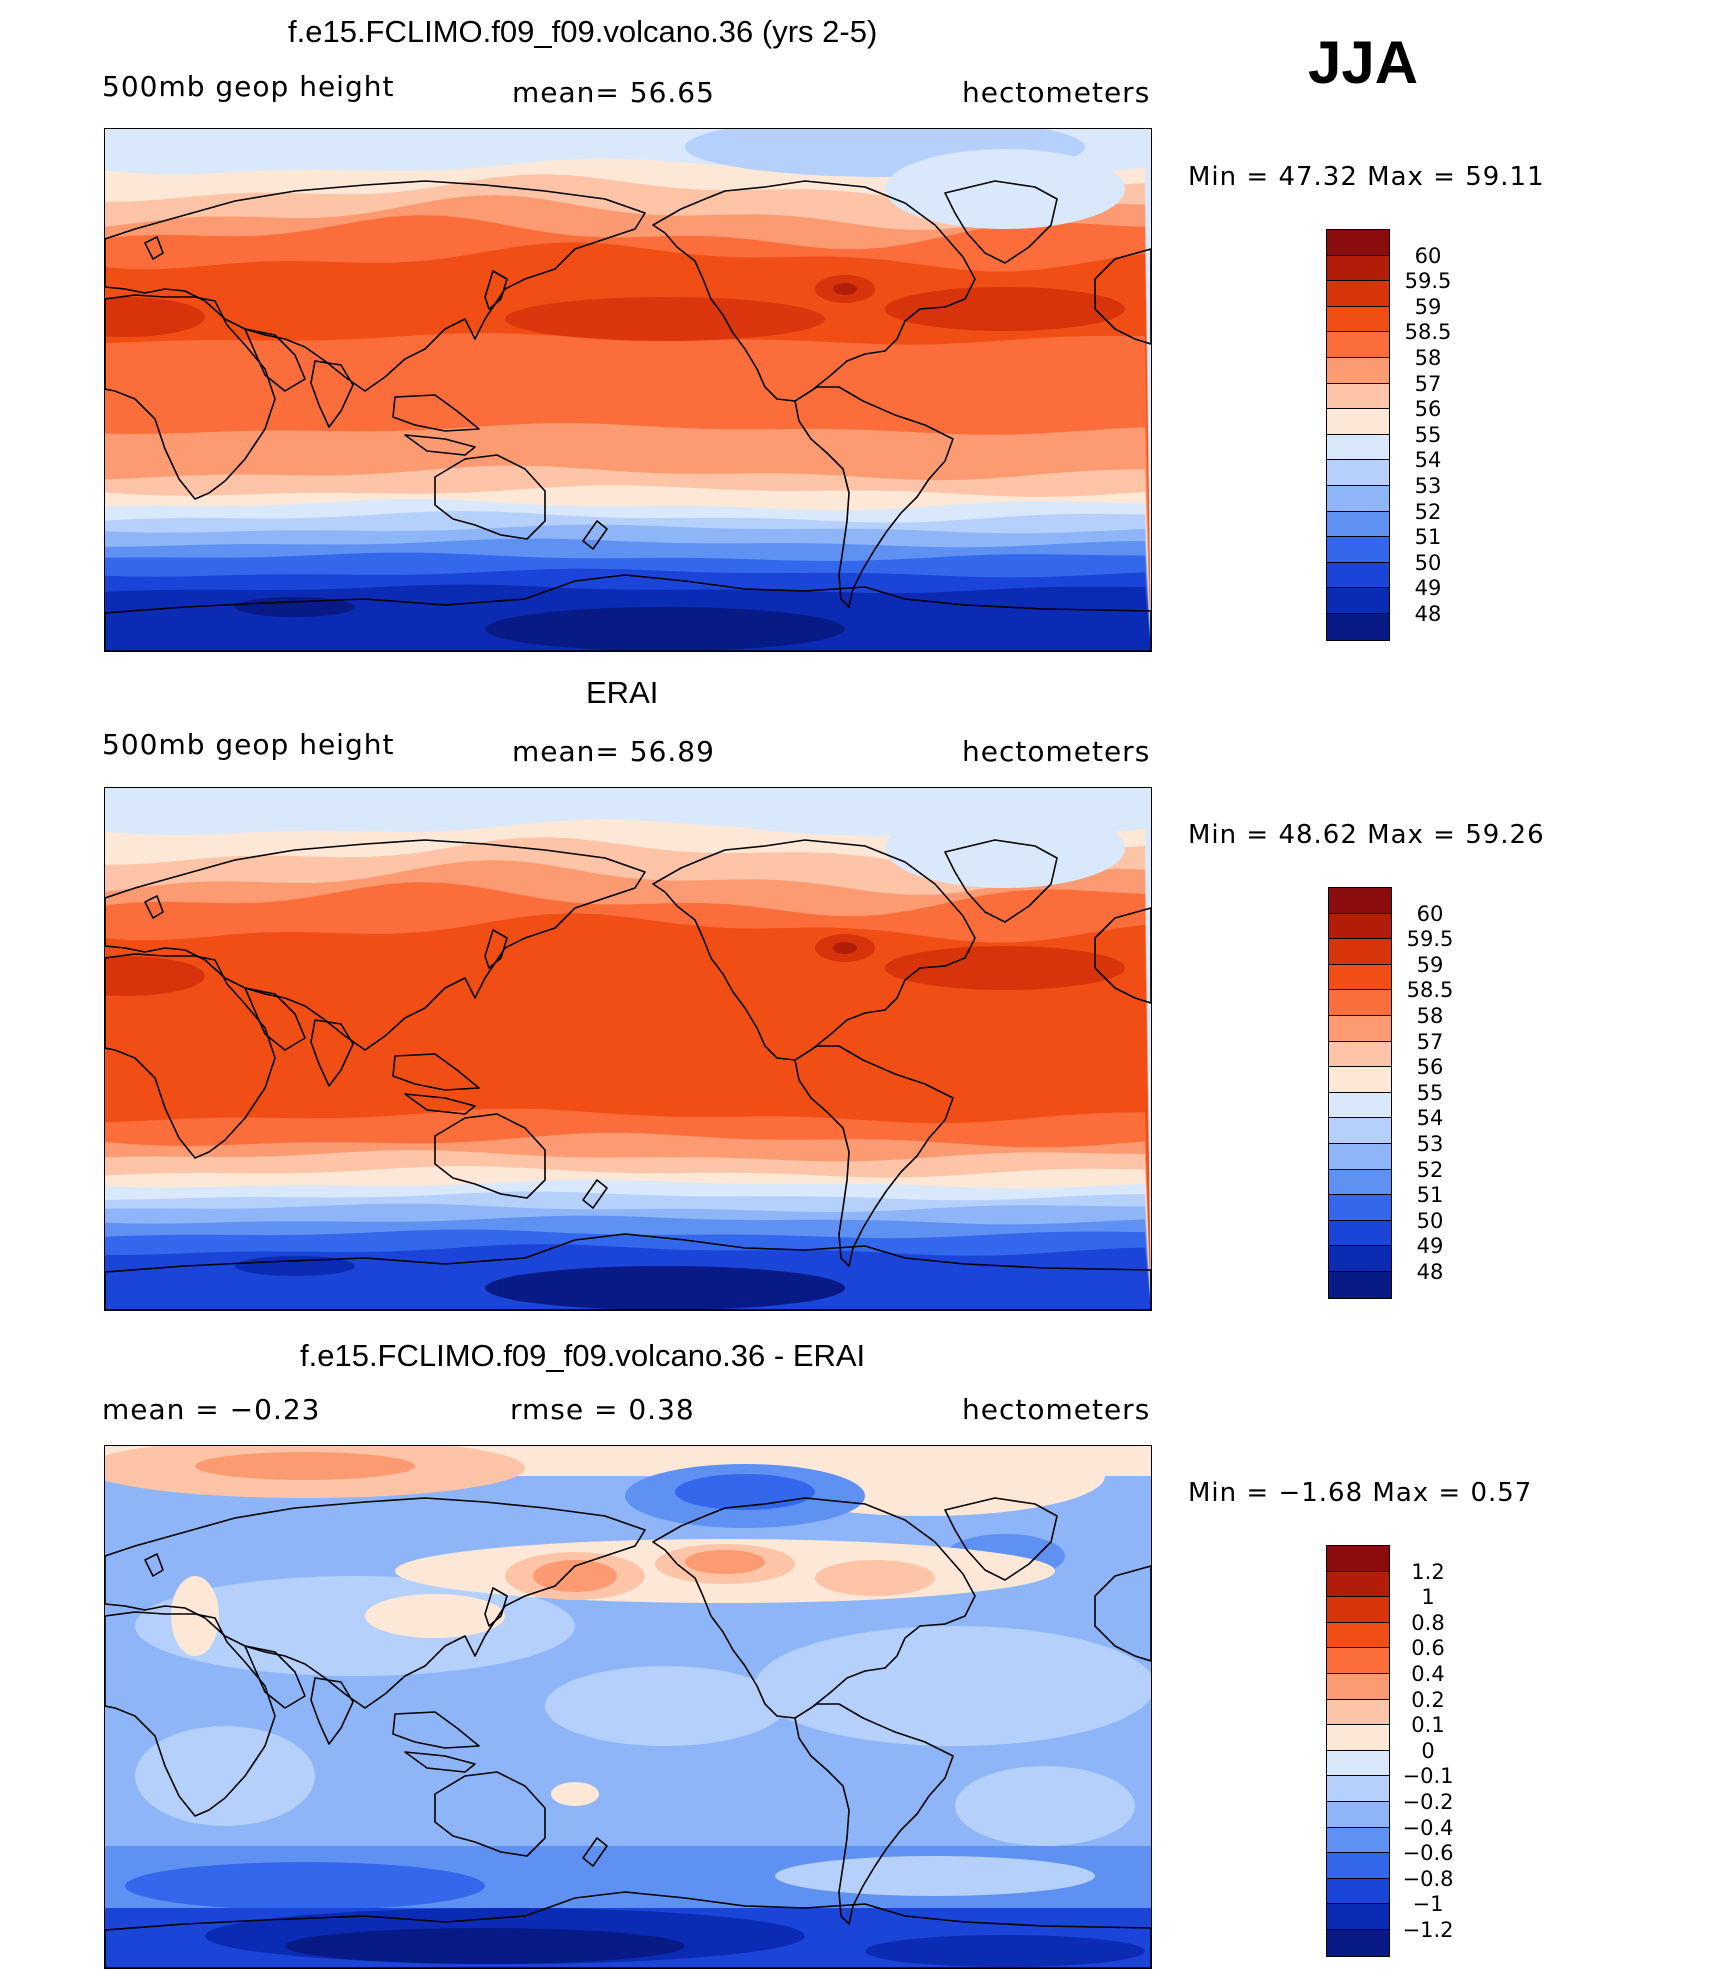 This screenshot has height=1974, width=1710. What do you see at coordinates (1363, 62) in the screenshot?
I see `season-label: JJA` at bounding box center [1363, 62].